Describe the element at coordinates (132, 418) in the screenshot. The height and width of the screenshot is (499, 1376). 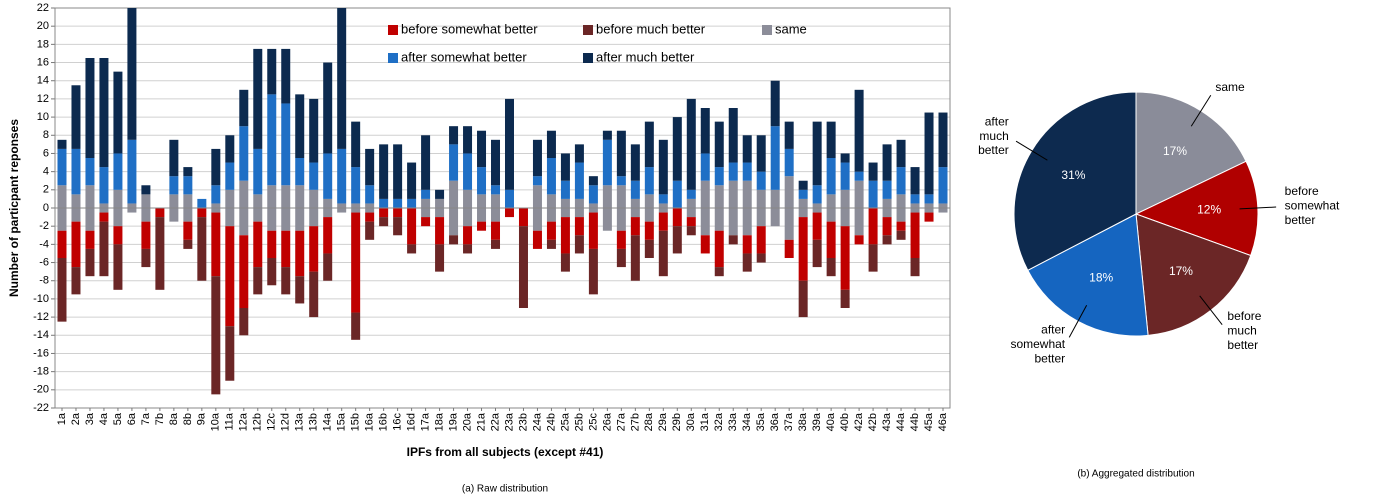
I see `x-tick-label: 6a` at that location.